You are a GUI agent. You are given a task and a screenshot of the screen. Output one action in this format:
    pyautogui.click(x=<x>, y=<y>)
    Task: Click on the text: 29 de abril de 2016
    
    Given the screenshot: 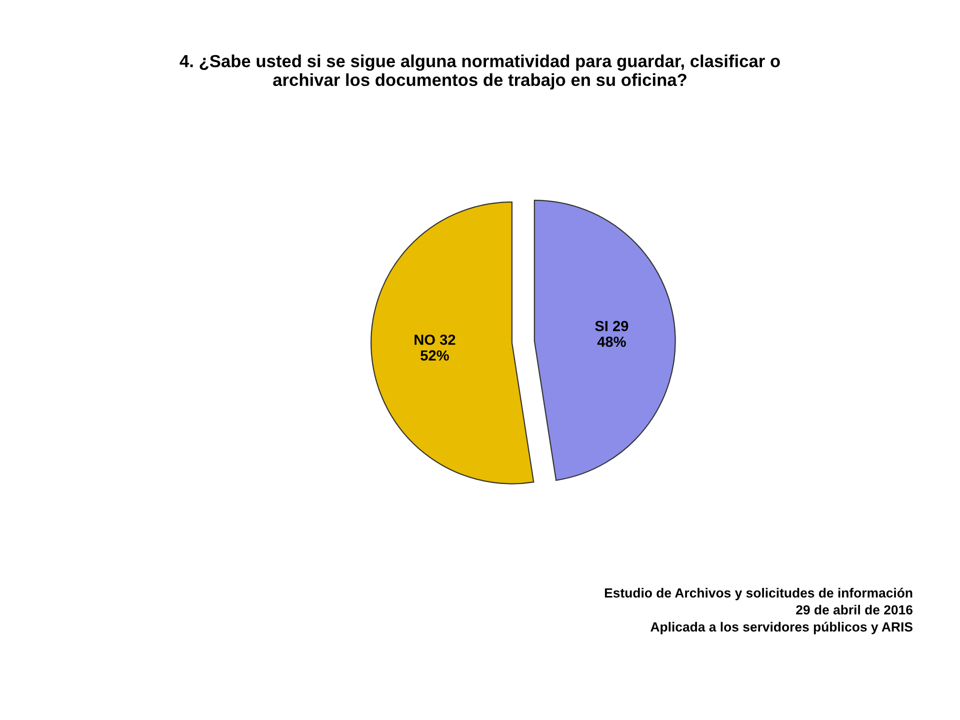 What is the action you would take?
    pyautogui.click(x=854, y=609)
    